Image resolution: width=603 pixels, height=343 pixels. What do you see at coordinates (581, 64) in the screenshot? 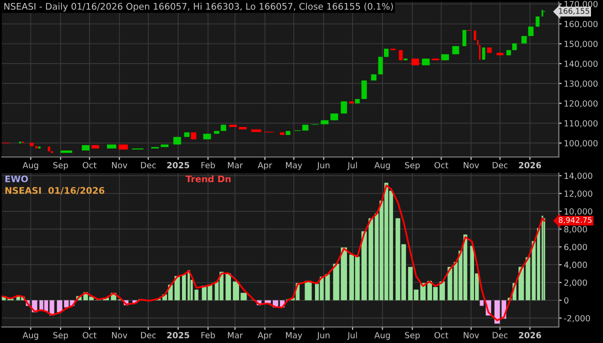
I see `y-tick-label: 140,000` at bounding box center [581, 64].